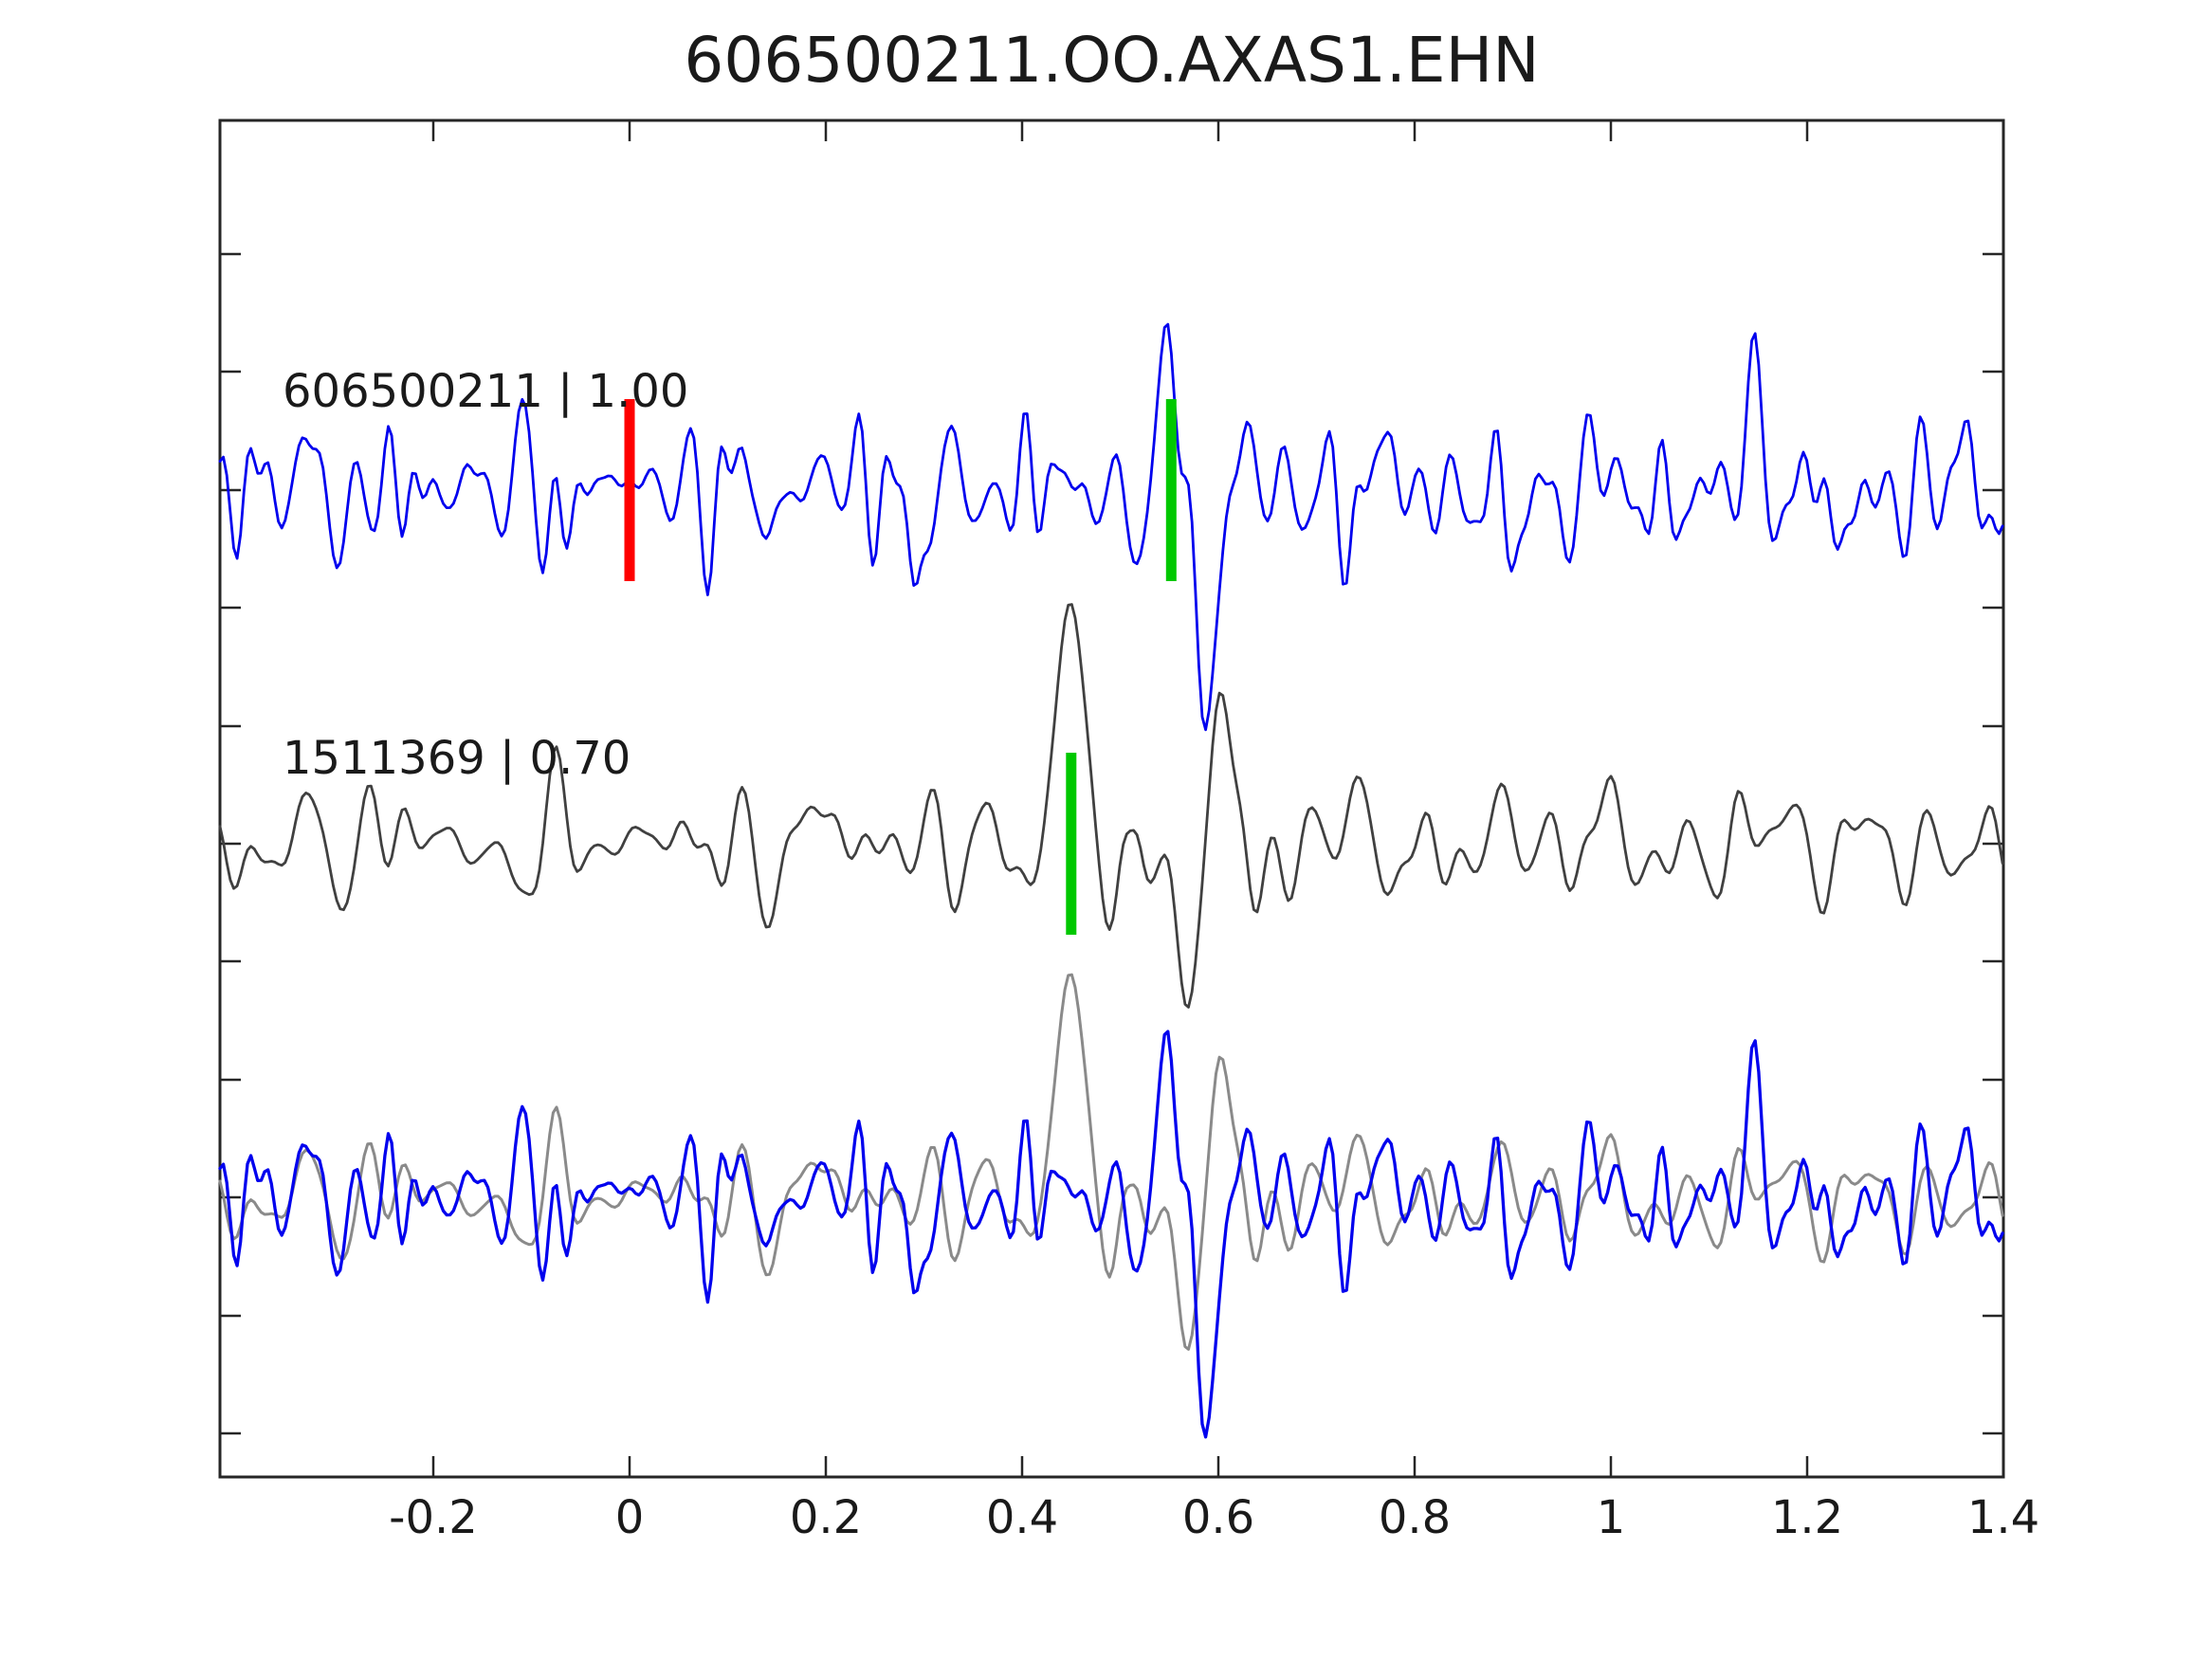 This screenshot has height=1659, width=2212. Describe the element at coordinates (486, 391) in the screenshot. I see `trace-label-detection: 606500211 | 1.00` at that location.